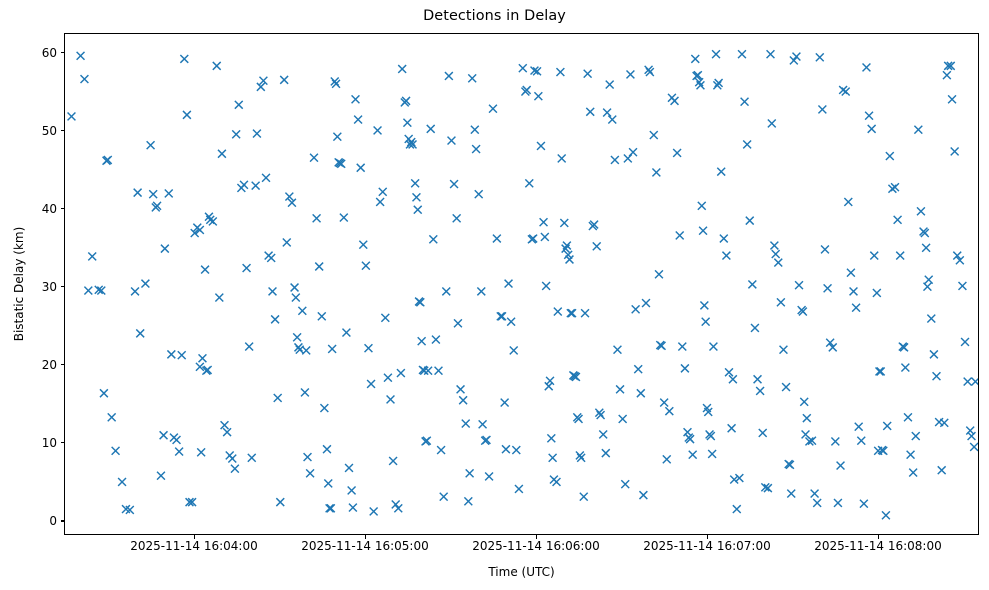  What do you see at coordinates (521, 572) in the screenshot?
I see `x-axis-label: Time (UTC)` at bounding box center [521, 572].